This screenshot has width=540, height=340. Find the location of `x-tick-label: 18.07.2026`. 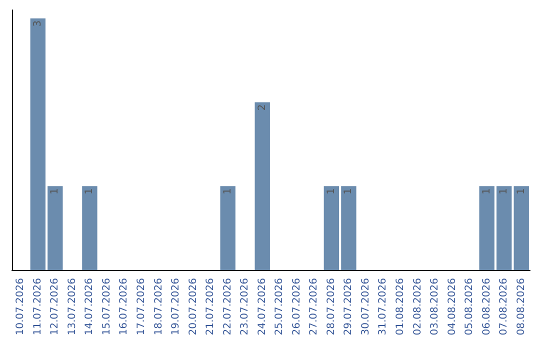

x-tick-label: 18.07.2026 is located at coordinates (158, 307).